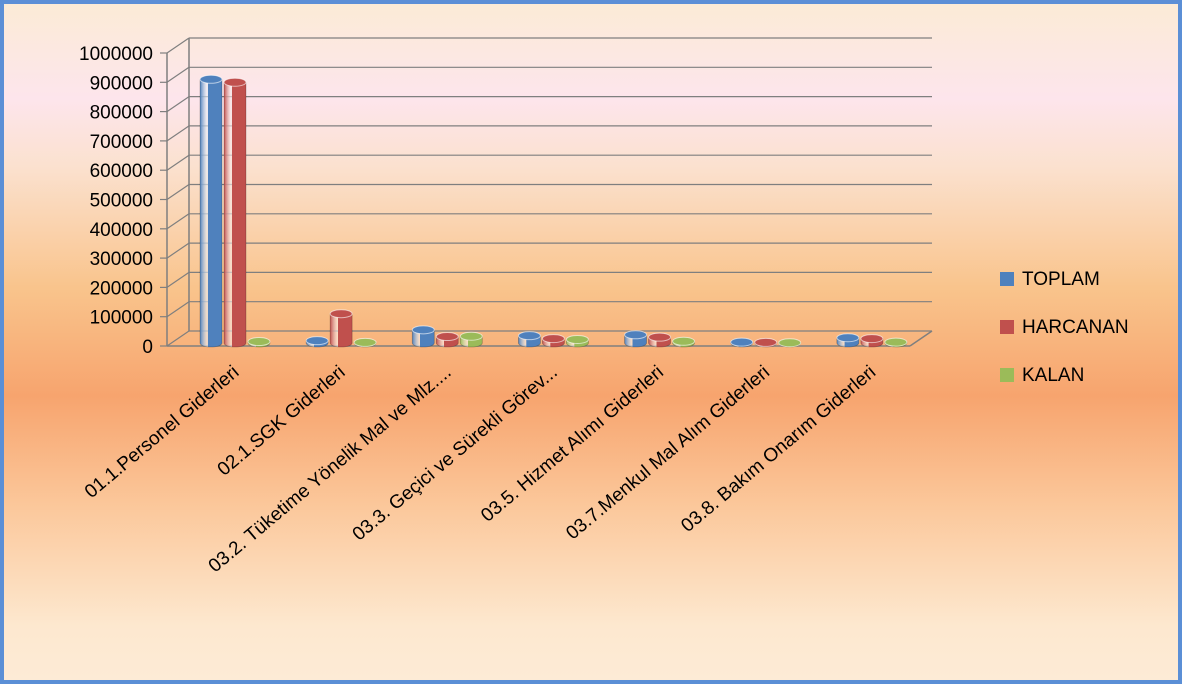  What do you see at coordinates (1061, 279) in the screenshot?
I see `legend-label-toplam: TOPLAM` at bounding box center [1061, 279].